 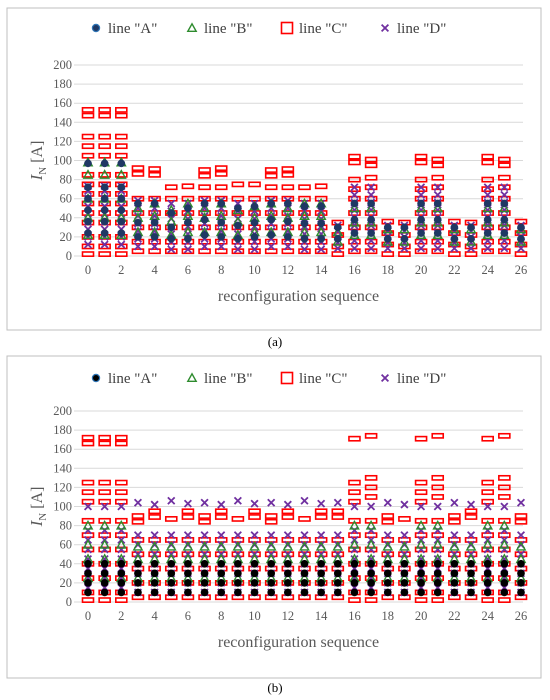 What do you see at coordinates (88, 270) in the screenshot?
I see `x-tick-label: 0` at bounding box center [88, 270].